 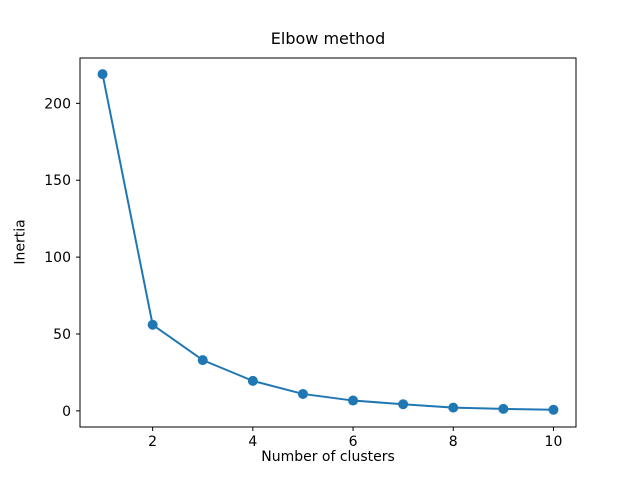 I want to click on x-tick-label: 4, so click(x=252, y=442).